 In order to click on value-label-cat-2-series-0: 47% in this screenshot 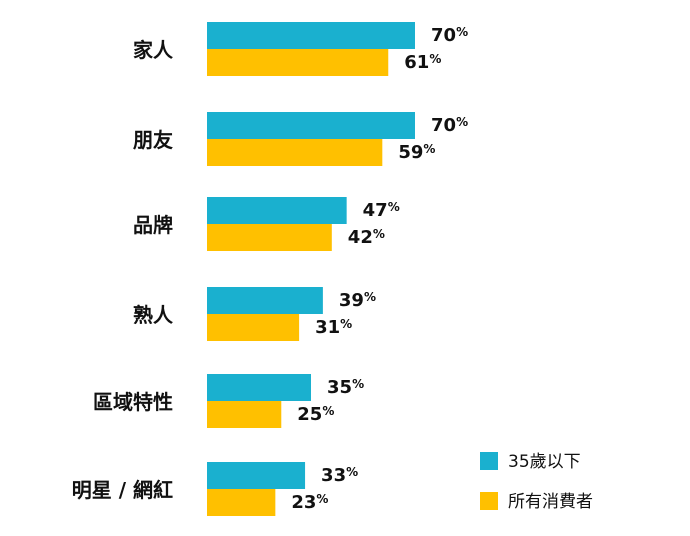, I will do `click(381, 210)`.